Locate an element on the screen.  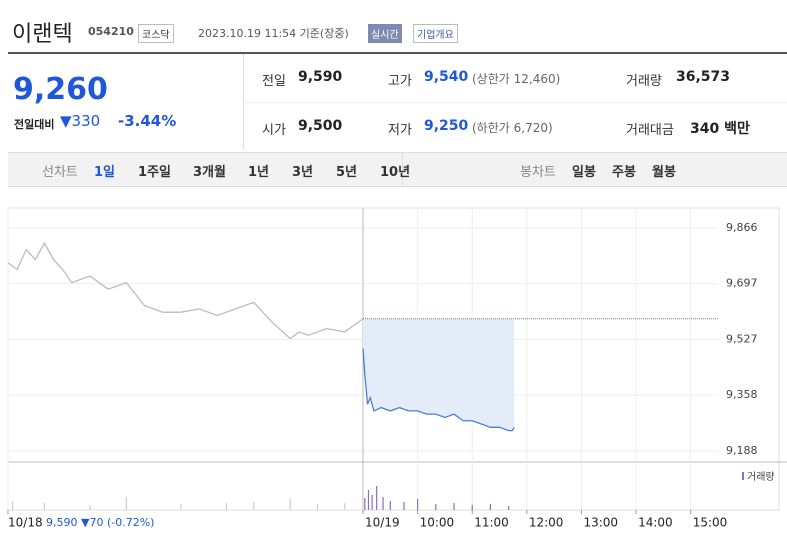
stat-value: 340 백만 is located at coordinates (720, 129).